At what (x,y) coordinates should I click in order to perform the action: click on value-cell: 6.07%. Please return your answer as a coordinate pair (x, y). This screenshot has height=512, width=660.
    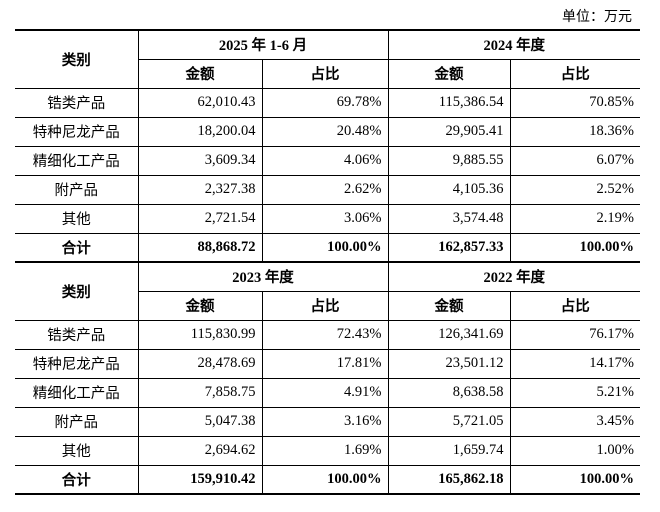
    Looking at the image, I should click on (574, 160).